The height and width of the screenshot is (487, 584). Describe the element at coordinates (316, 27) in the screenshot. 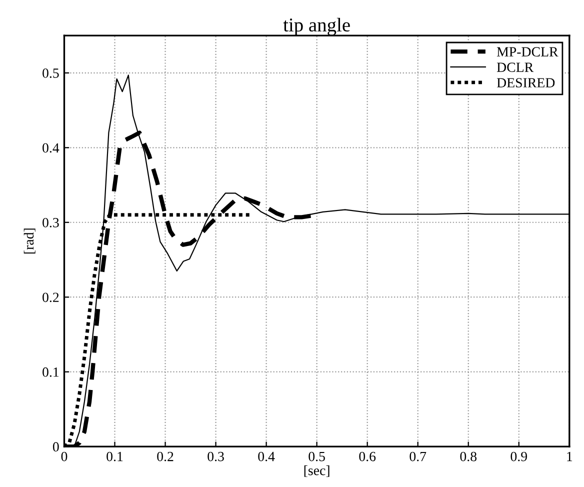

I see `chart-title: tip angle` at that location.